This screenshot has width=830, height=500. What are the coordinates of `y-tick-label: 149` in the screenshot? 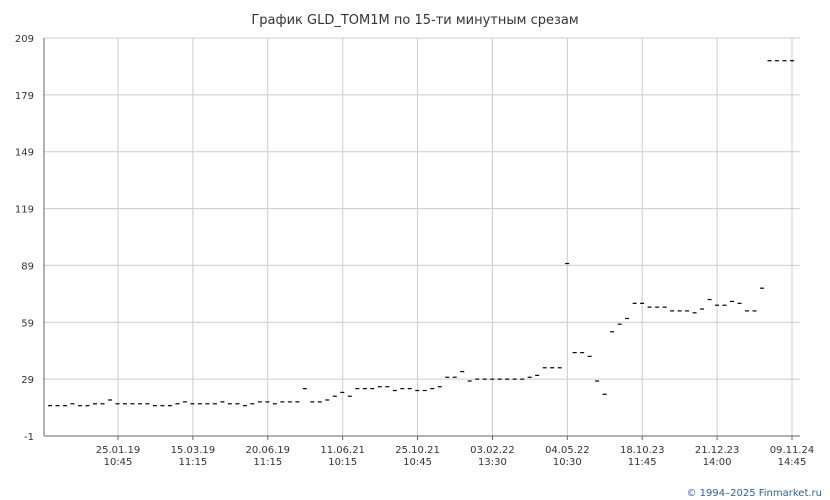 It's located at (24, 153).